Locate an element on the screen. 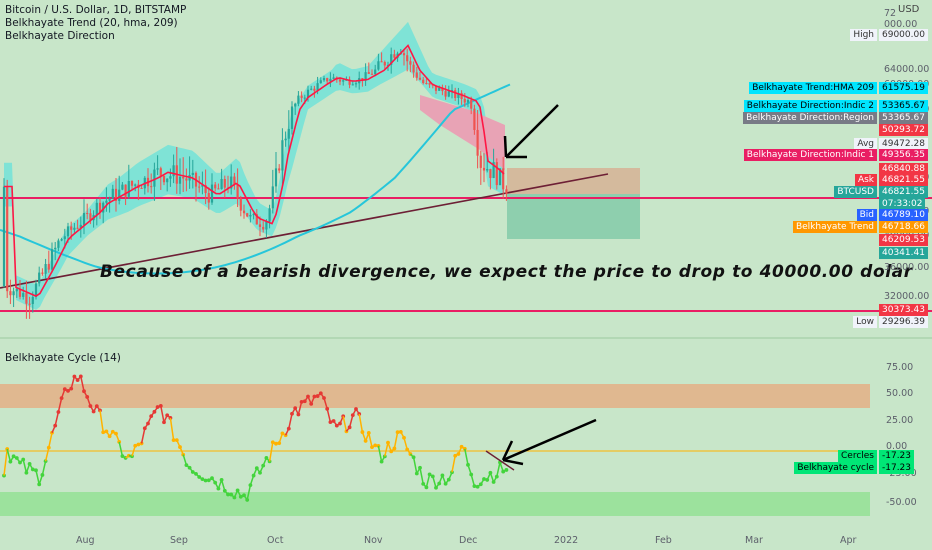 This screenshot has width=932, height=550. cycle-legend: Belkhayate Cycle (14) is located at coordinates (63, 358).